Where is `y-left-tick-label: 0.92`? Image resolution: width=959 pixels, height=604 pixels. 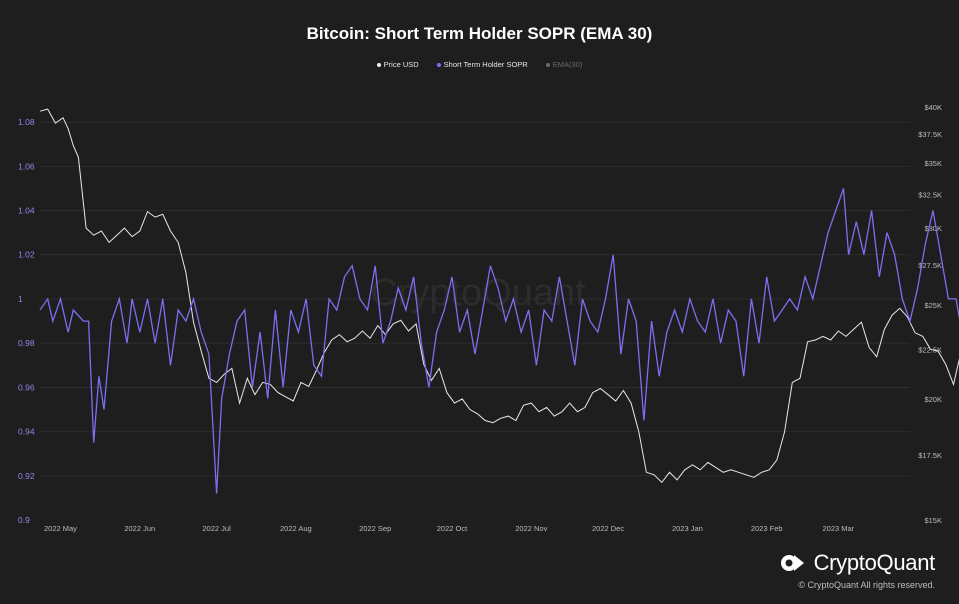 y-left-tick-label: 0.92 is located at coordinates (26, 476).